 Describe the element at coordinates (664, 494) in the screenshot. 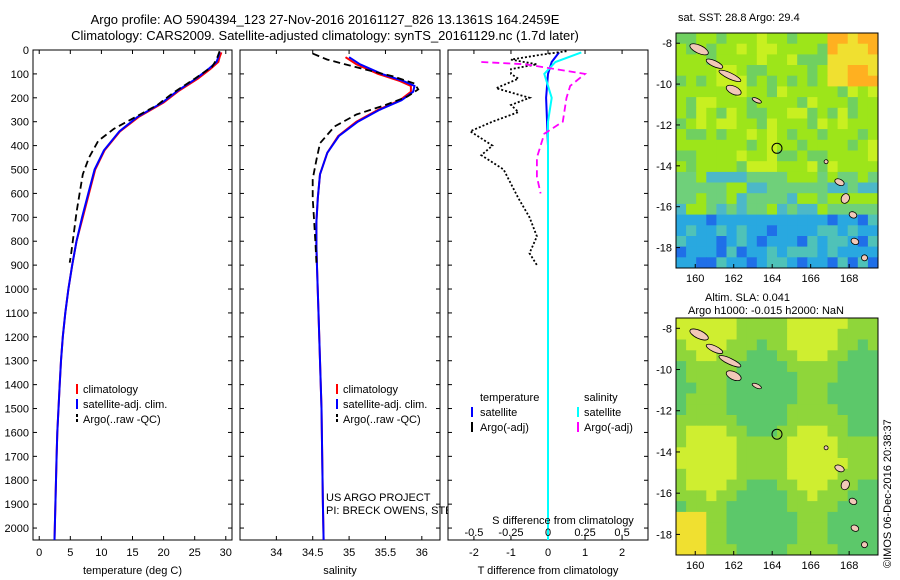

I see `map-ytick-label: -16` at that location.